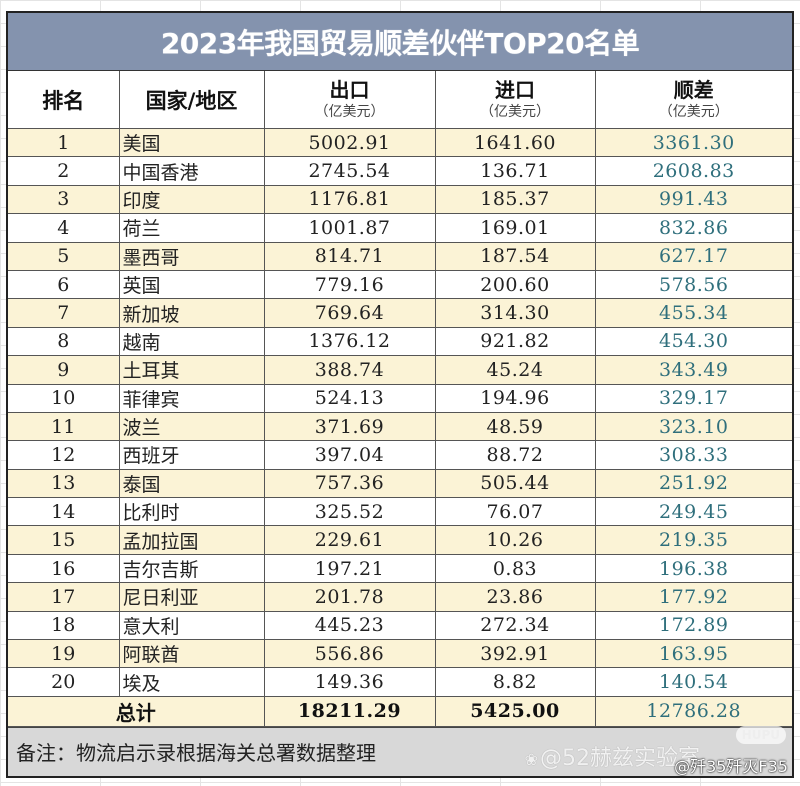 This screenshot has width=800, height=786. Describe the element at coordinates (349, 228) in the screenshot. I see `export-cell: 1001.87` at that location.